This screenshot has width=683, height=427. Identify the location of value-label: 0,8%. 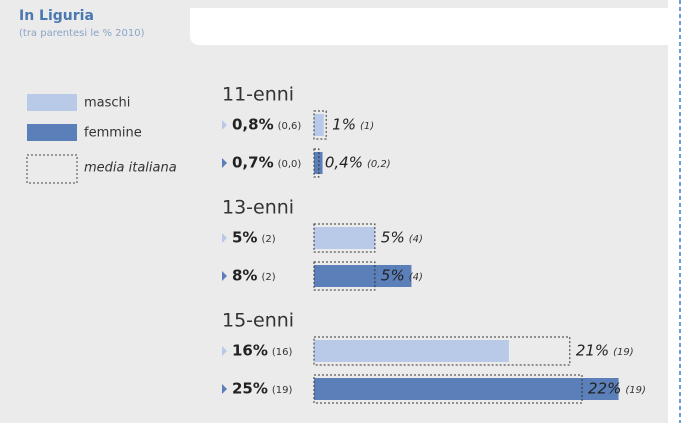
(253, 125).